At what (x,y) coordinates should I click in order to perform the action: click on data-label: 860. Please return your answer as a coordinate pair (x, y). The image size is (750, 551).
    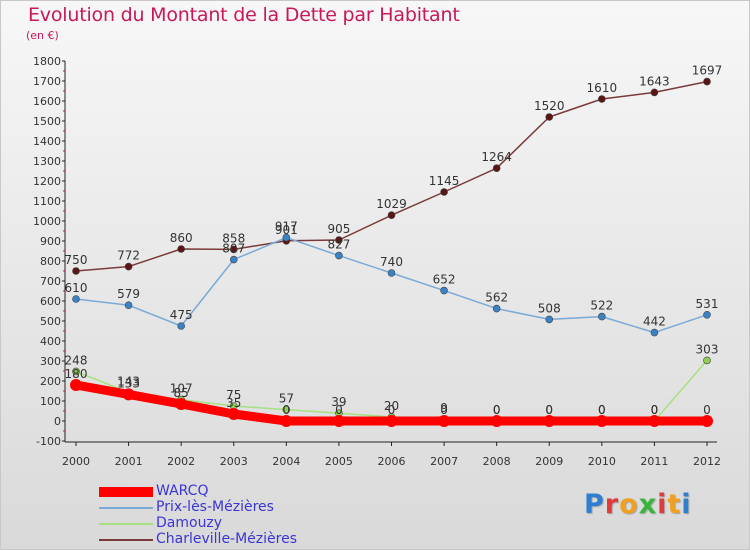
    Looking at the image, I should click on (181, 238).